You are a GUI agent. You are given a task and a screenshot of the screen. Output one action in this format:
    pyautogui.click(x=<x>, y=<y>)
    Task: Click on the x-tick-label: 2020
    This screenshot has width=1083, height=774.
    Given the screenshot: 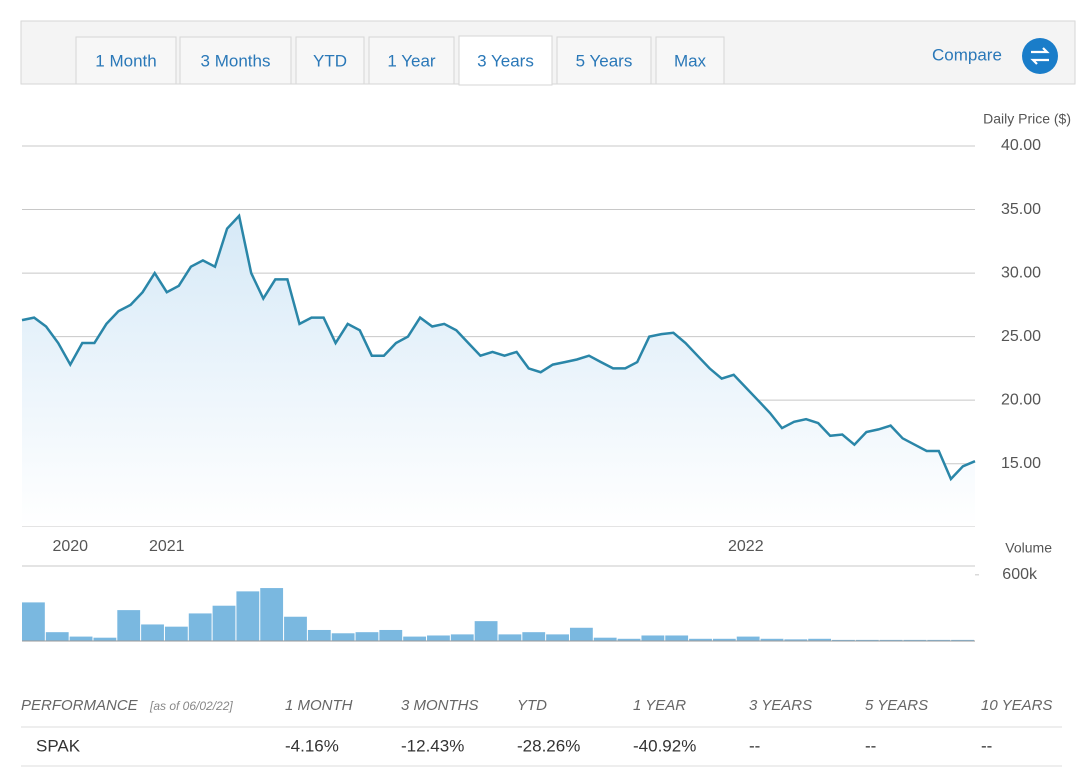 What is the action you would take?
    pyautogui.click(x=70, y=546)
    